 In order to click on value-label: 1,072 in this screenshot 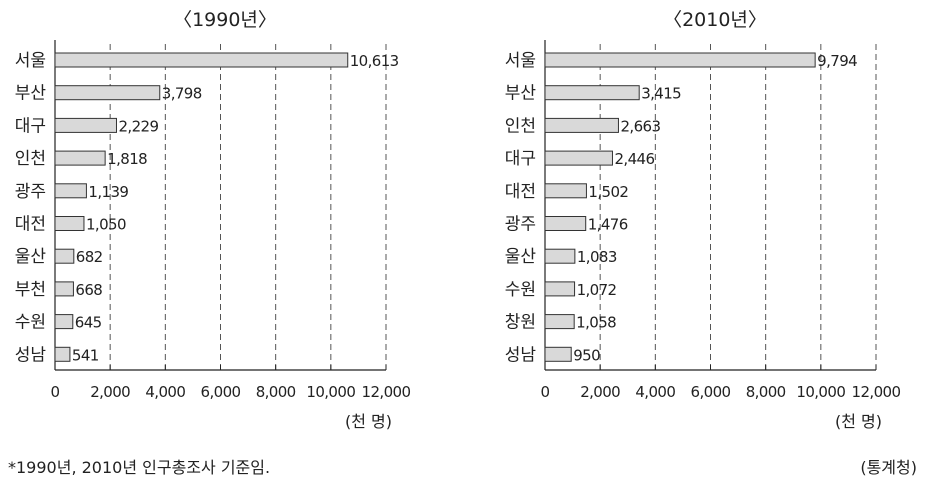, I will do `click(597, 290)`.